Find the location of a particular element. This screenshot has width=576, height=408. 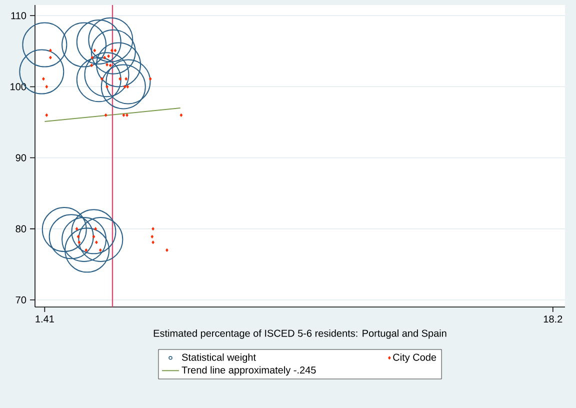

x-tick-label: 18.2 is located at coordinates (553, 319).